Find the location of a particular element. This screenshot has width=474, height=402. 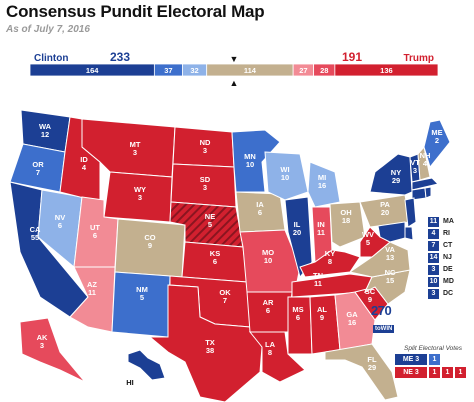

label-PA: PA 20 is located at coordinates (385, 208).